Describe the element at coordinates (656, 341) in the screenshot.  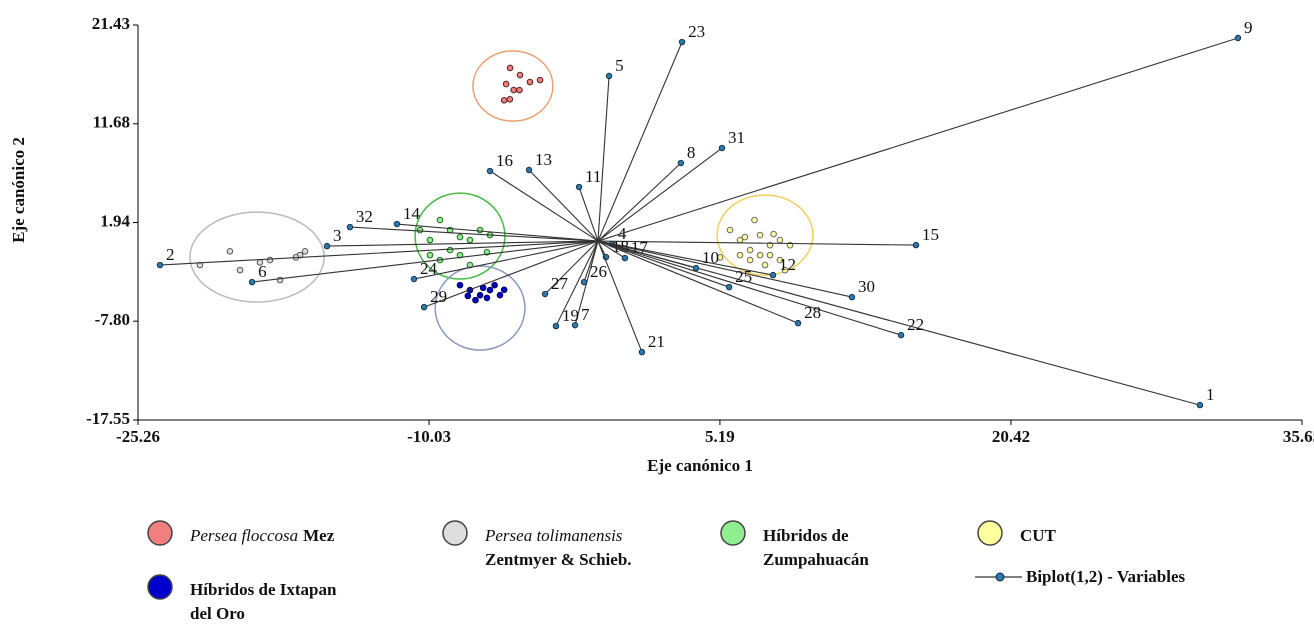
I see `variable-label: 21` at that location.